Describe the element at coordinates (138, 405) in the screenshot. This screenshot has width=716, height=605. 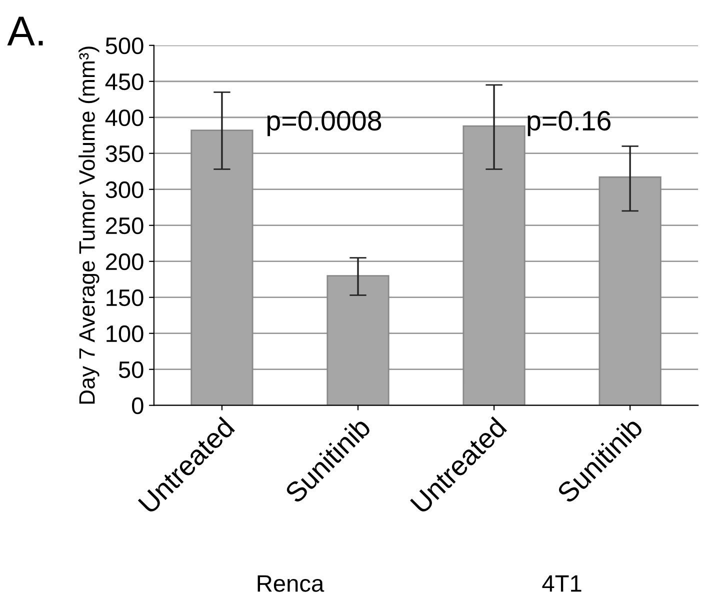
I see `y-tick-label: 0` at that location.